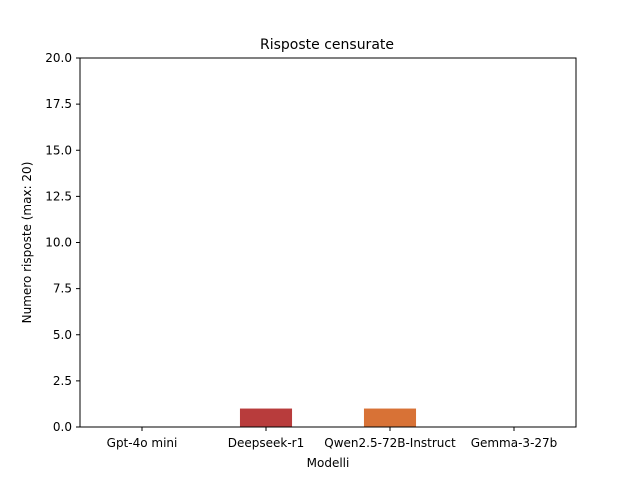 The image size is (640, 480). Describe the element at coordinates (327, 45) in the screenshot. I see `chart-title: Risposte censurate` at that location.